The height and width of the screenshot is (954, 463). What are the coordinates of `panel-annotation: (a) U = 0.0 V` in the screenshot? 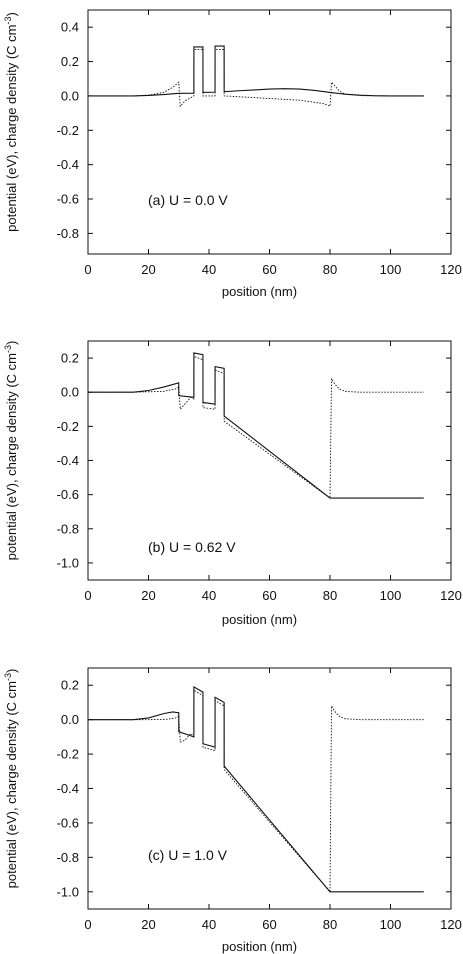 It's located at (188, 200).